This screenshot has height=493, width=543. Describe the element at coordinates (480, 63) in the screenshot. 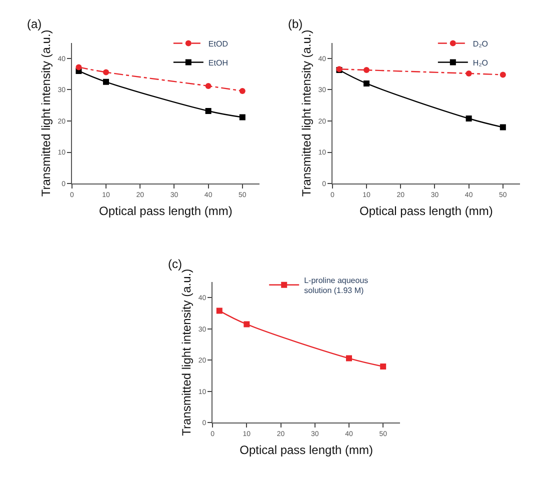

I see `legend-label: H₂O` at that location.